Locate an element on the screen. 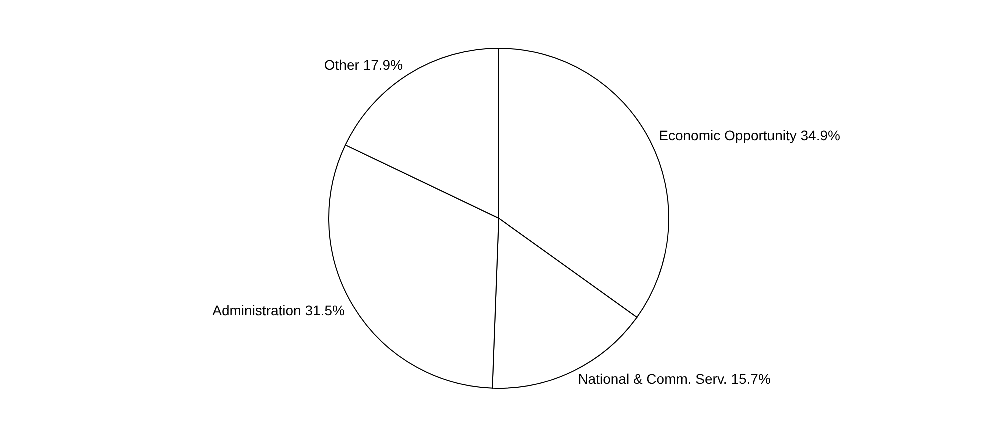 The image size is (998, 437). slice-label: Other 17.9% is located at coordinates (364, 65).